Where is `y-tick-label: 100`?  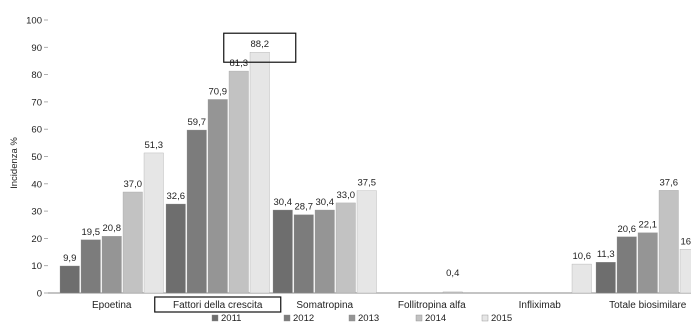 y-tick-label: 100 is located at coordinates (34, 21).